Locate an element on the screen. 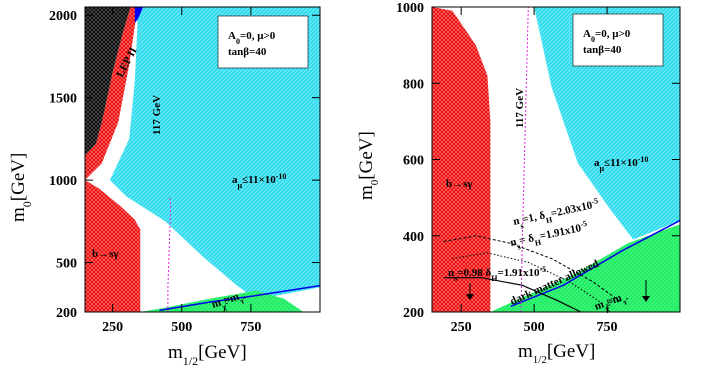 This screenshot has width=711, height=369. legend-line1-right: A0=0, μ>0 is located at coordinates (607, 36).